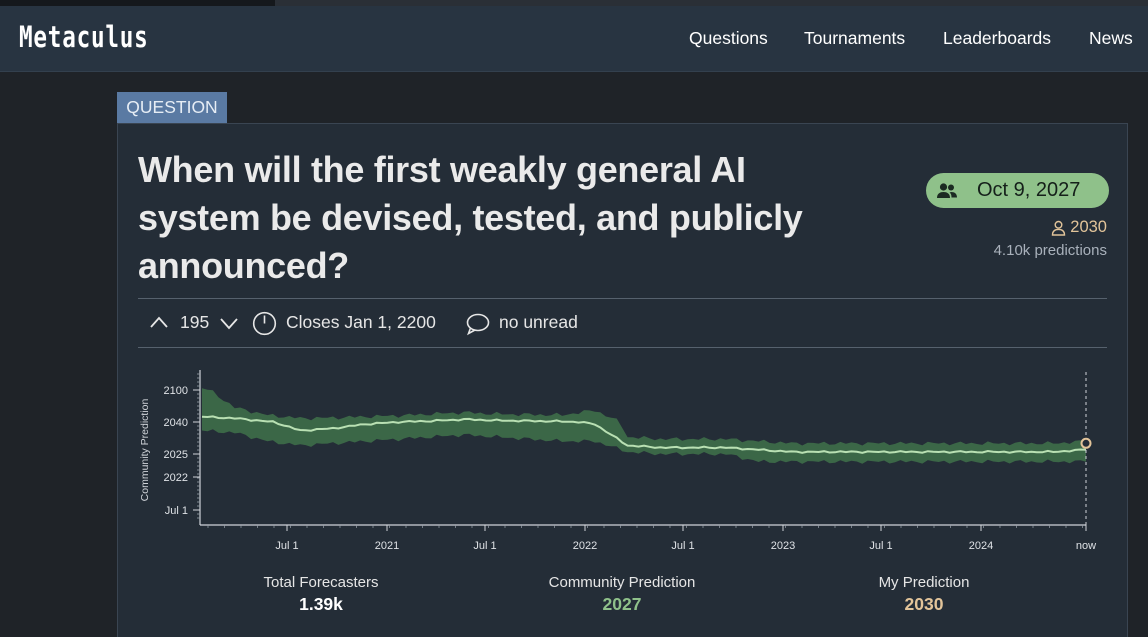 This screenshot has width=1148, height=637. I want to click on chevron-up-icon, so click(159, 322).